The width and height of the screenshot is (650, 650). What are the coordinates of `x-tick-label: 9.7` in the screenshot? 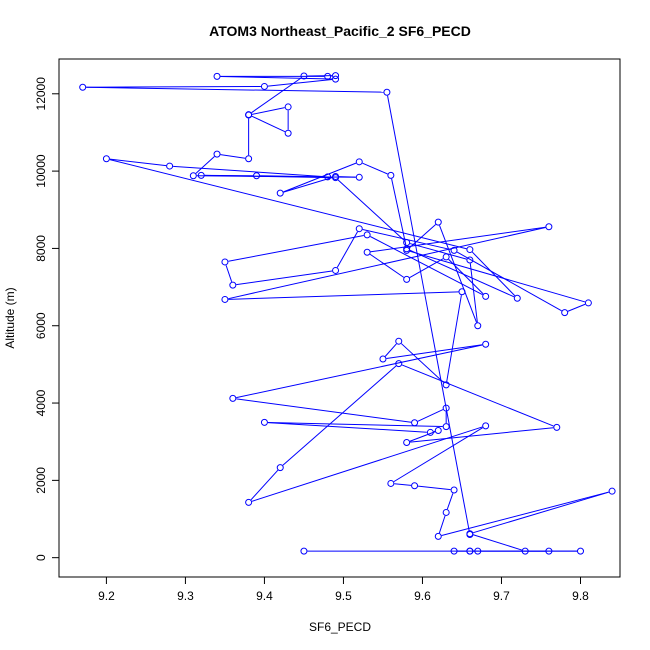 It's located at (501, 596).